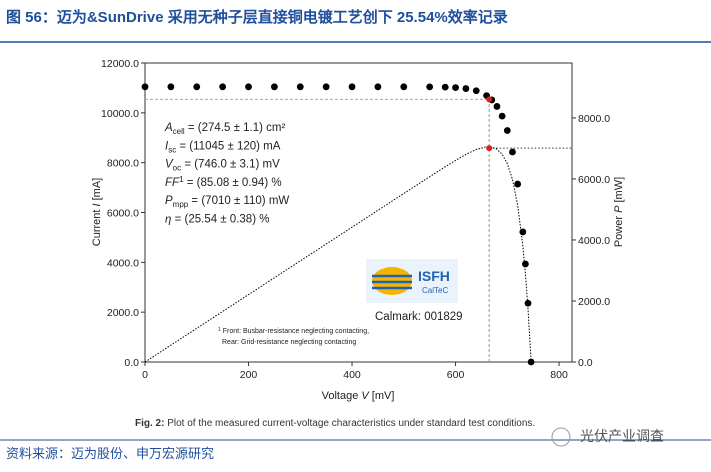  Describe the element at coordinates (619, 230) in the screenshot. I see `y2-axis-label-text: Power` at that location.